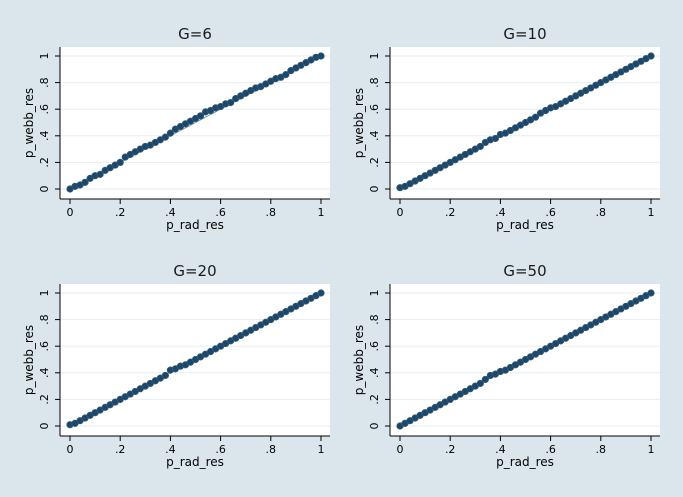 This screenshot has width=683, height=497. What do you see at coordinates (195, 34) in the screenshot?
I see `panel-title: G=6` at bounding box center [195, 34].